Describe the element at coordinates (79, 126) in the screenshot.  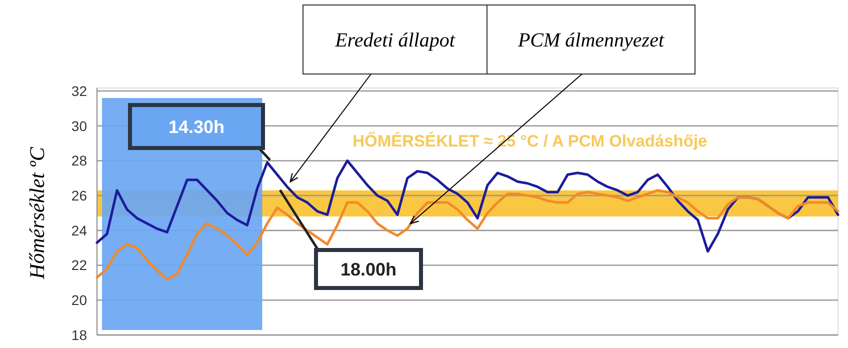
I see `y-tick-label: 30` at that location.